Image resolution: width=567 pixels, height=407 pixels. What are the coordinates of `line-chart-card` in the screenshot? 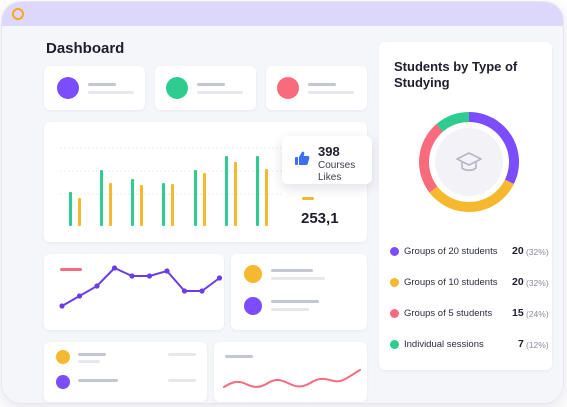 It's located at (134, 292).